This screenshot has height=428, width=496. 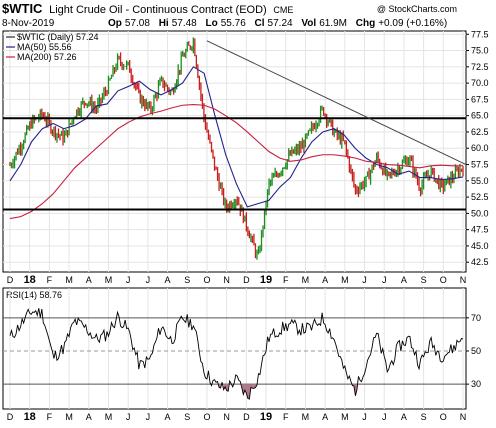 What do you see at coordinates (237, 417) in the screenshot?
I see `rsi-x-axis: D 18 F M A M J J A S O N D 19 F M A M J J A S O N` at bounding box center [237, 417].